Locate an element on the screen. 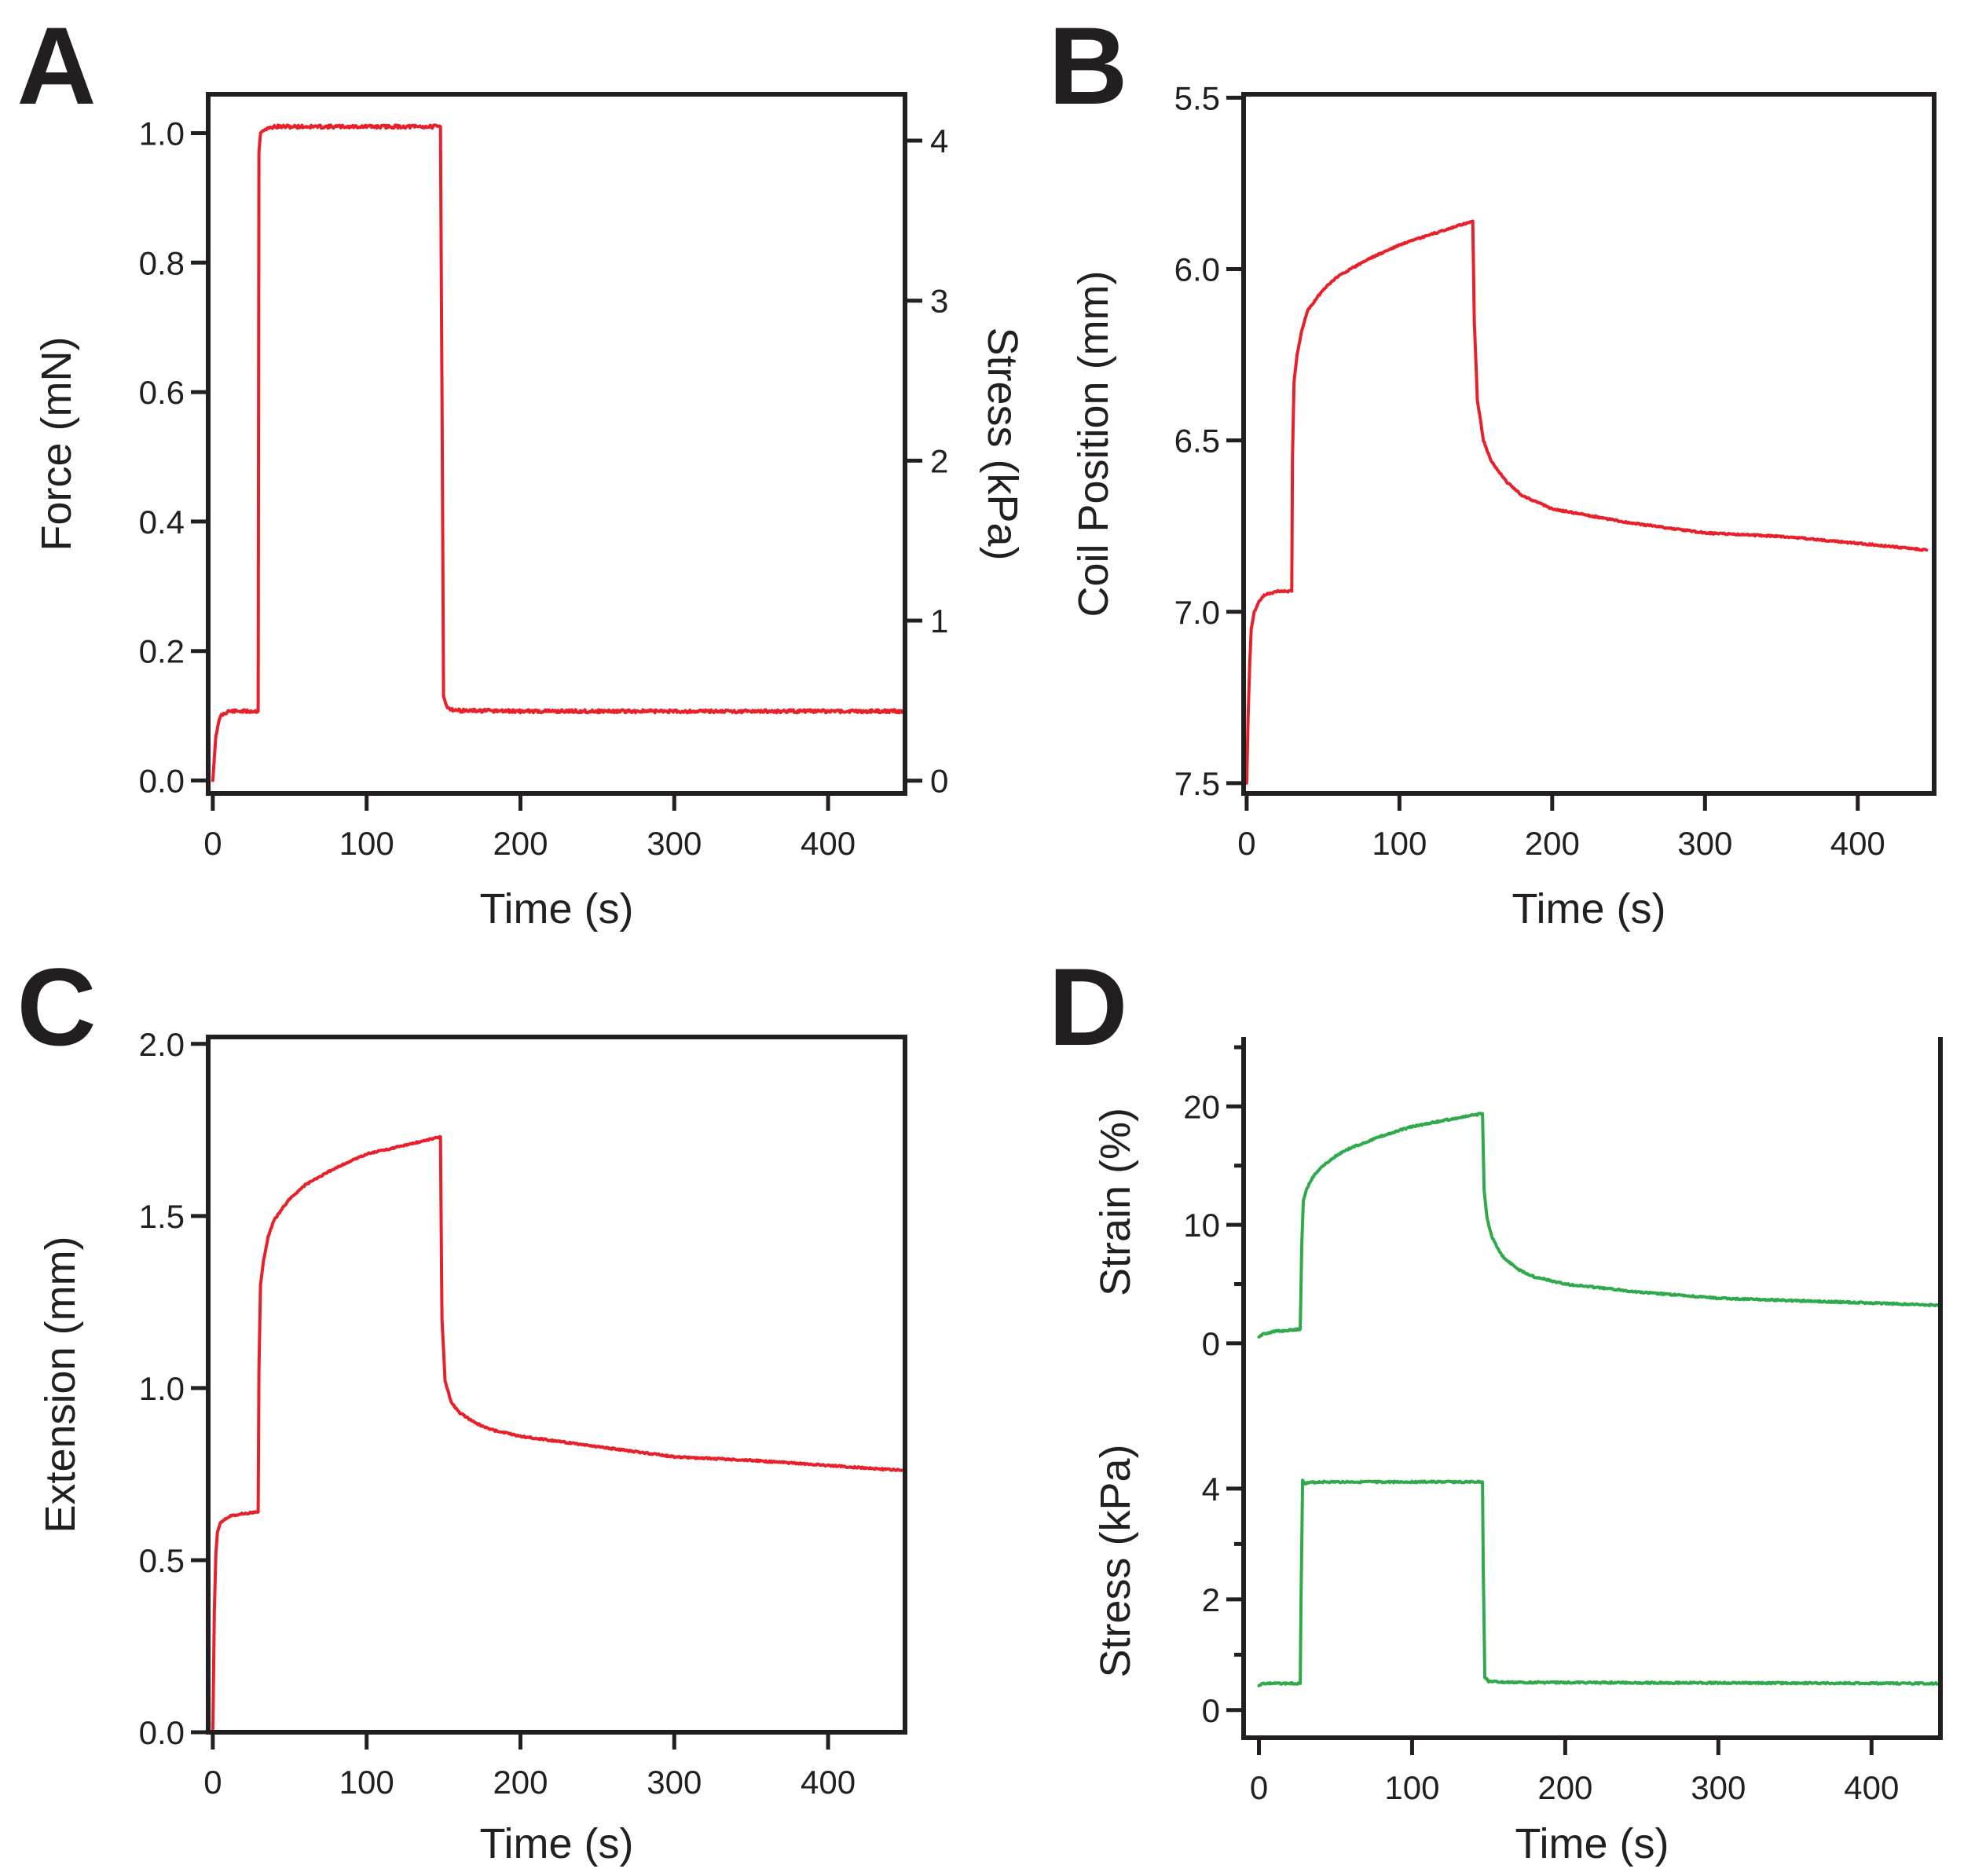 This screenshot has height=1876, width=1964. y-axis-title: Force (mN) is located at coordinates (56, 444).